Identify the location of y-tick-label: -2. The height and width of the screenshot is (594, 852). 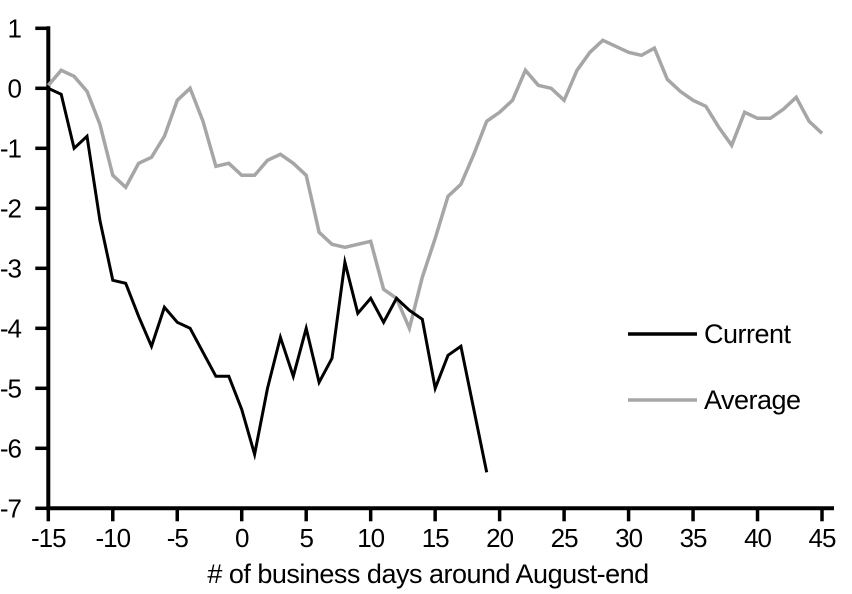
(11, 208).